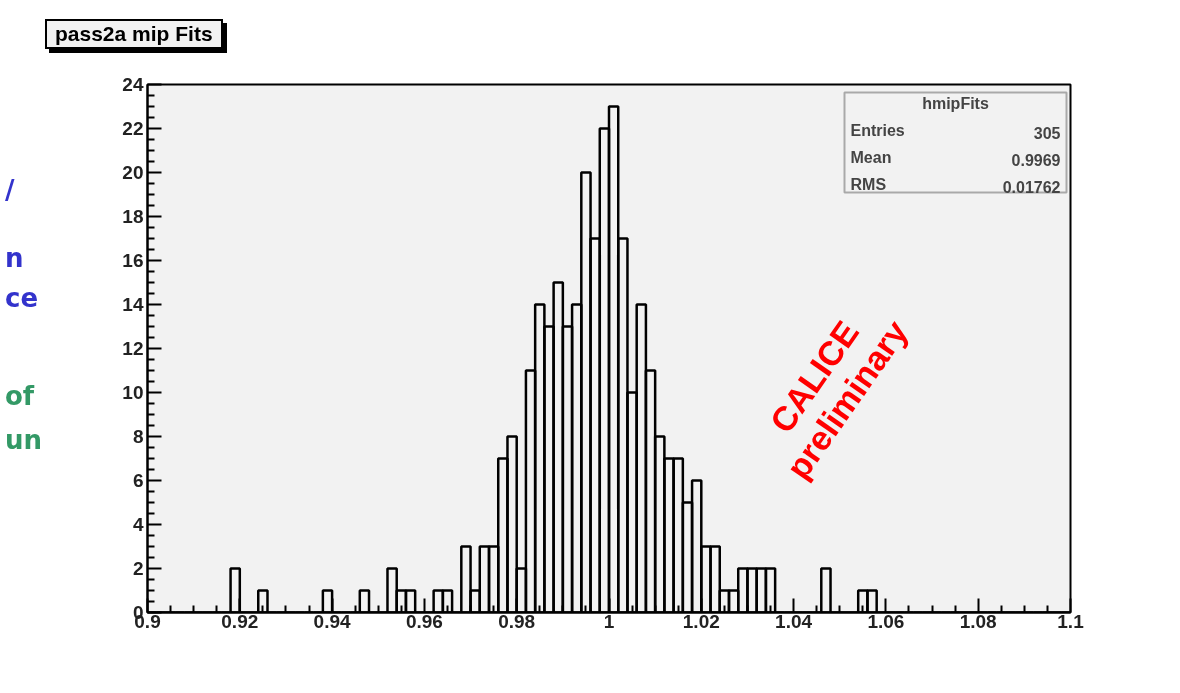 This screenshot has height=693, width=1180. What do you see at coordinates (955, 185) in the screenshot?
I see `text: RMS 0.01762` at bounding box center [955, 185].